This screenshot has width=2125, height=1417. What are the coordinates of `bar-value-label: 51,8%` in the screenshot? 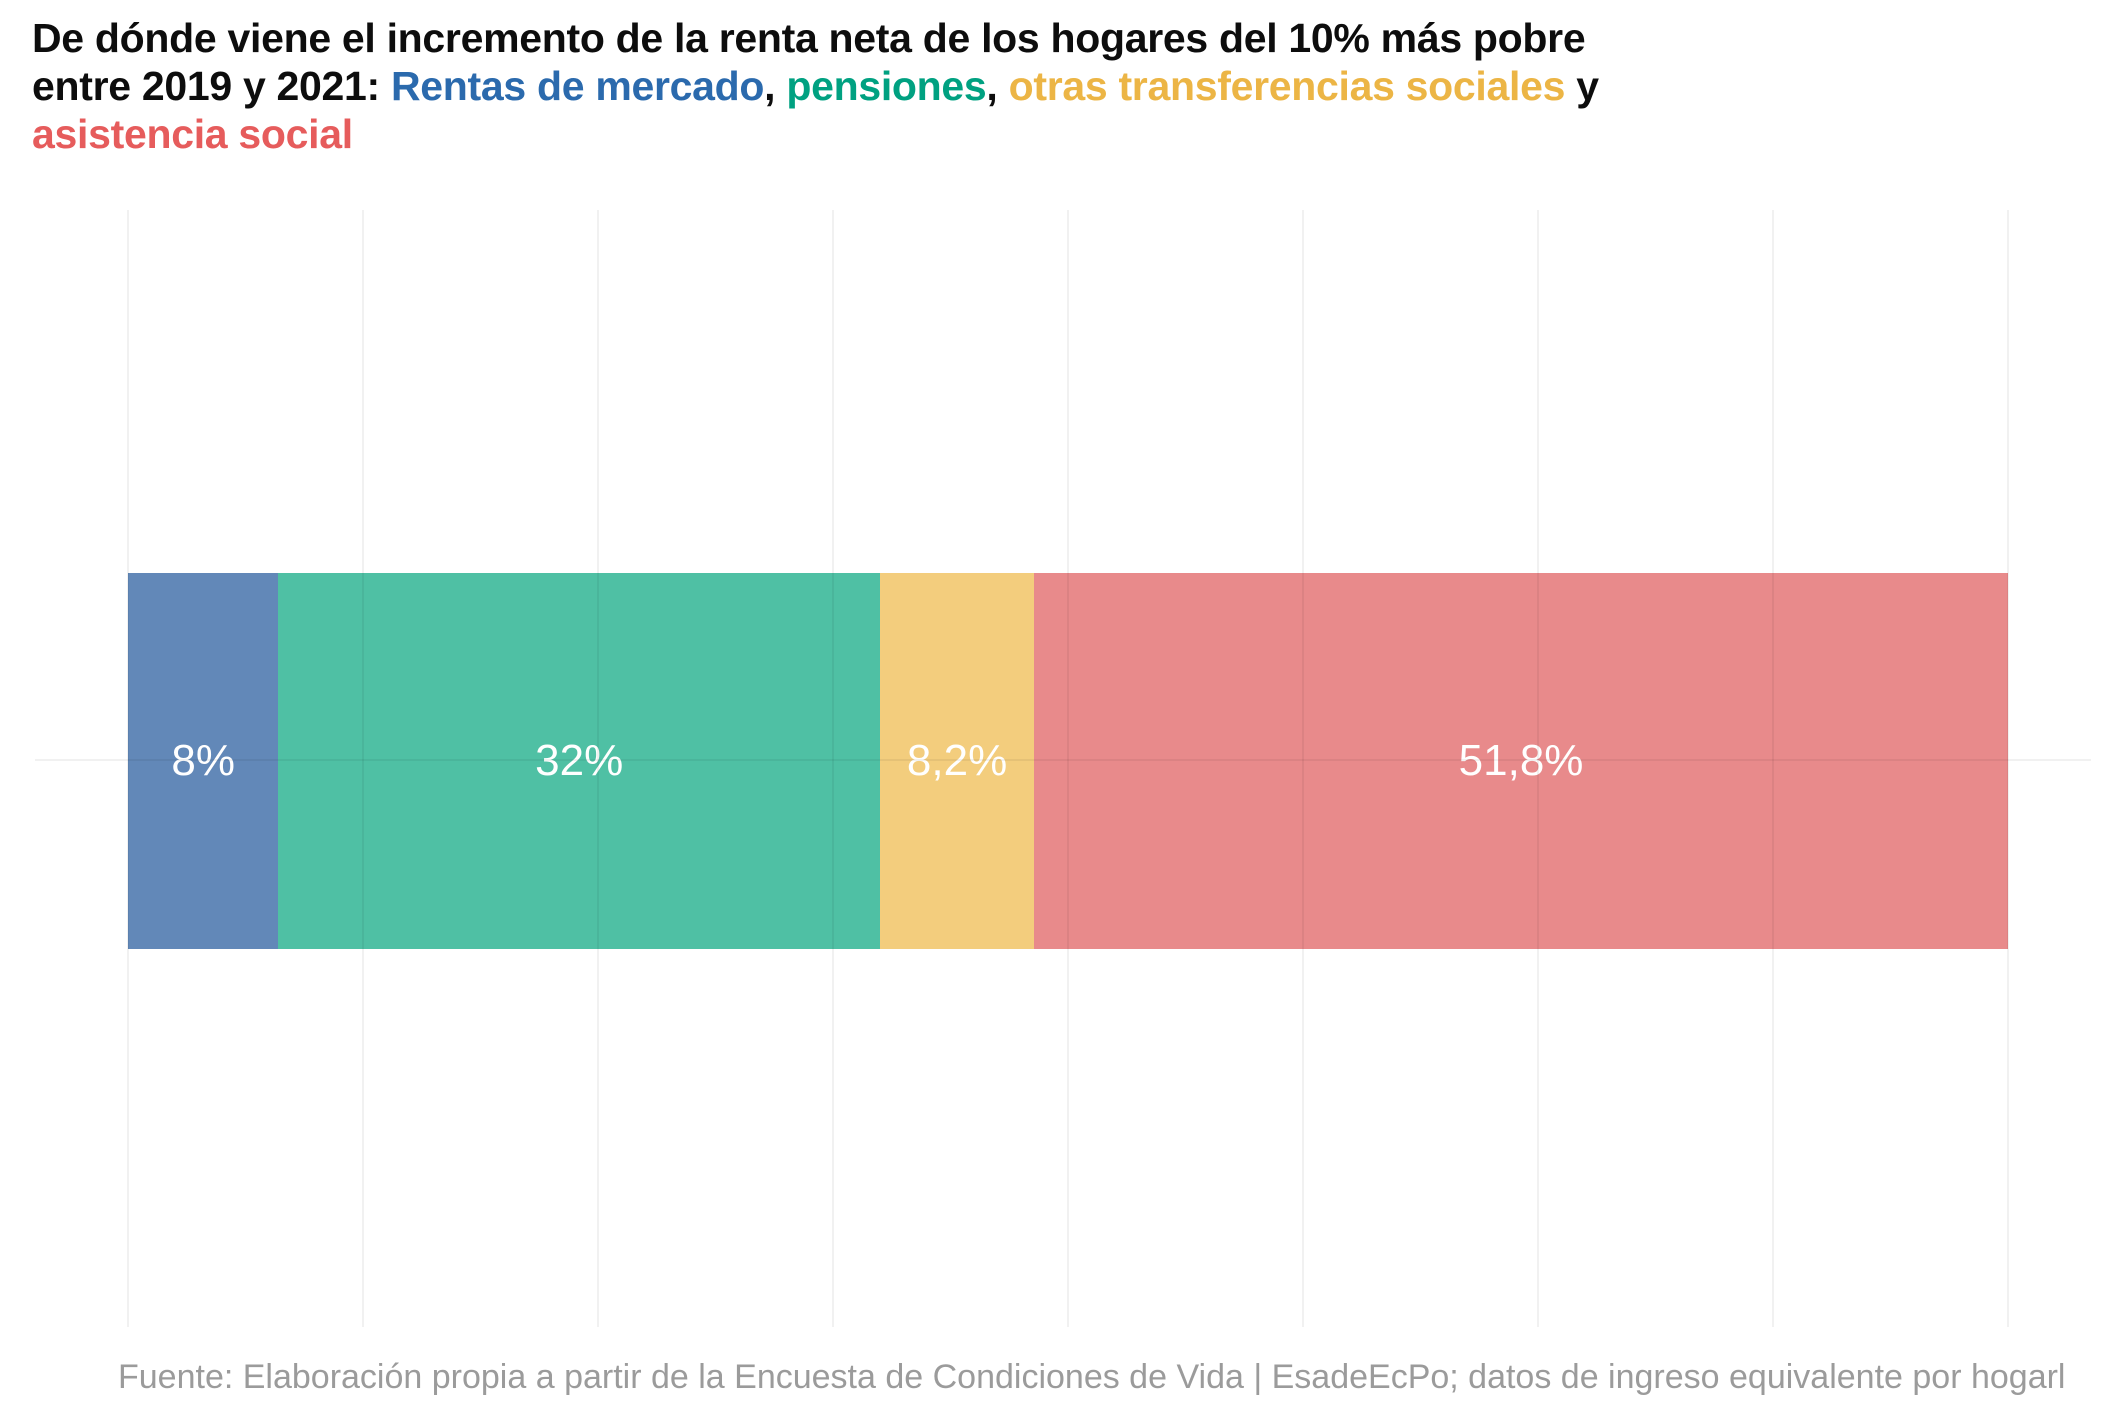 It's located at (1521, 760).